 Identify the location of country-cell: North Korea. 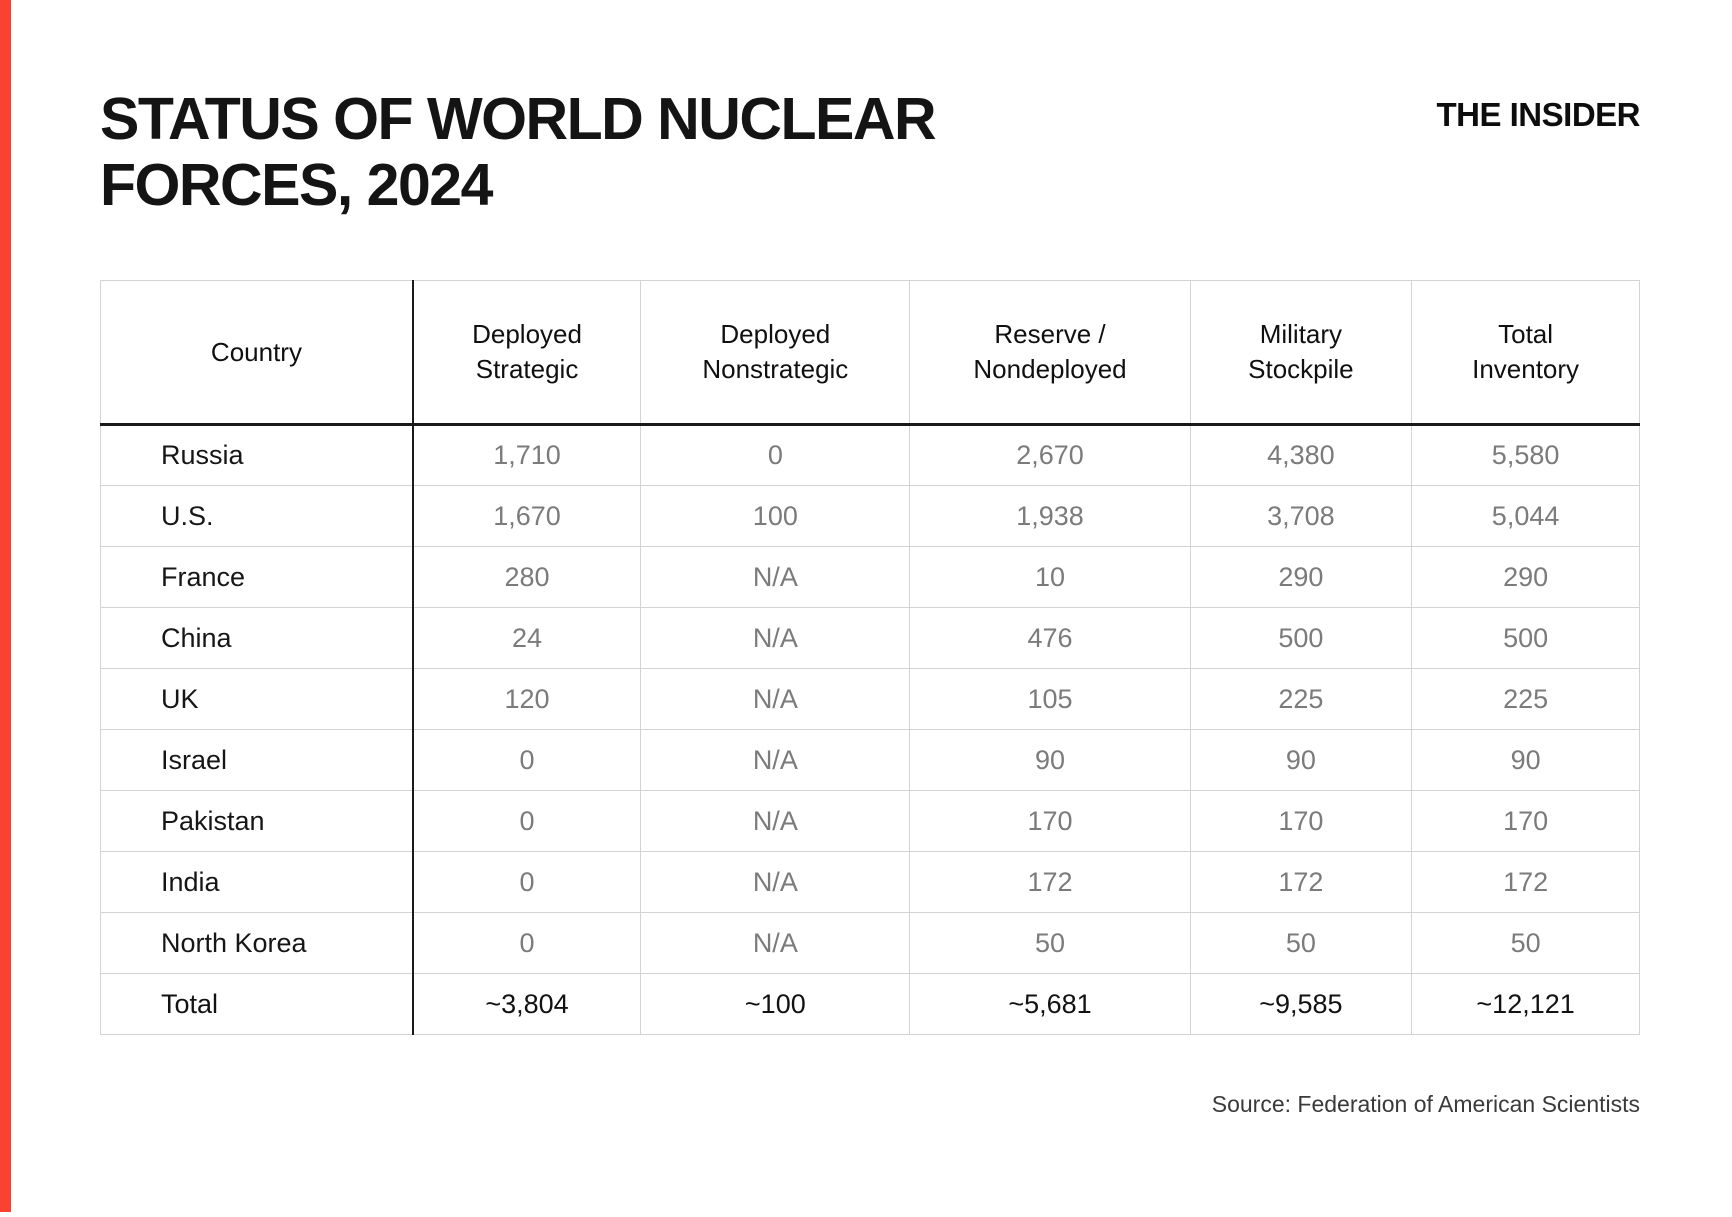
(256, 943).